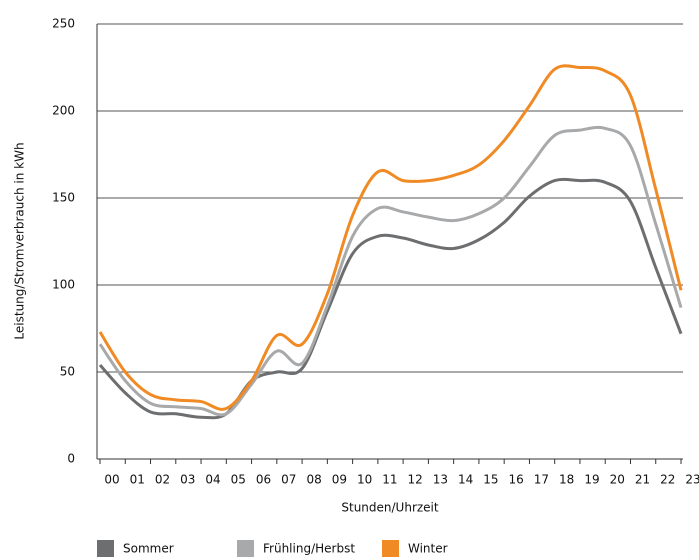 Image resolution: width=699 pixels, height=560 pixels. What do you see at coordinates (541, 480) in the screenshot?
I see `x-tick-label: 17` at bounding box center [541, 480].